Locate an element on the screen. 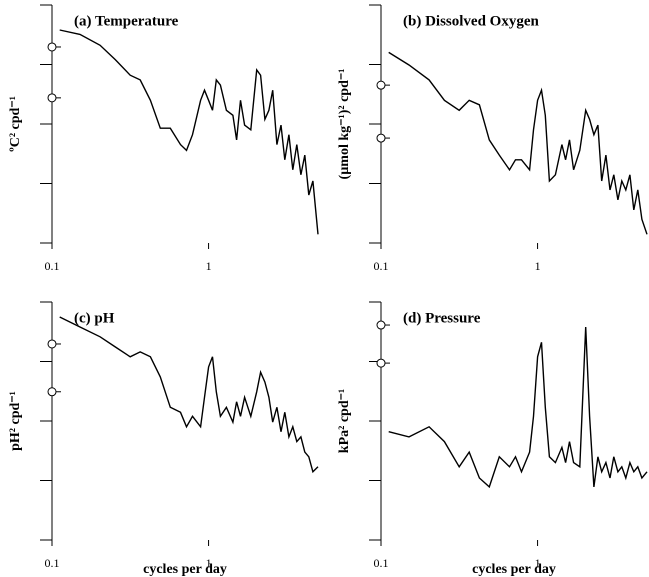 The width and height of the screenshot is (649, 577). y-axis-label: (µmol kg⁻¹)² cpd⁻¹ is located at coordinates (344, 124).